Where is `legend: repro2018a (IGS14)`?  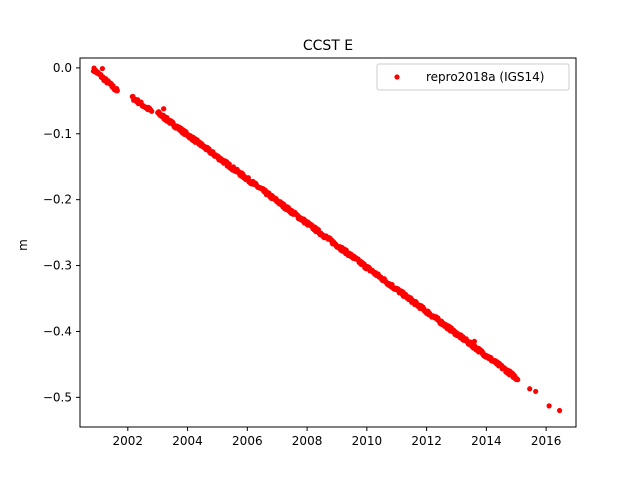
legend: repro2018a (IGS14) is located at coordinates (473, 77).